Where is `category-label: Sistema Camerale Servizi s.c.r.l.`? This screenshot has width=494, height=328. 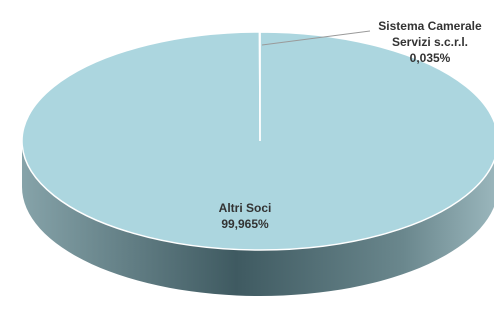
category-label: Sistema Camerale Servizi s.c.r.l. is located at coordinates (430, 34).